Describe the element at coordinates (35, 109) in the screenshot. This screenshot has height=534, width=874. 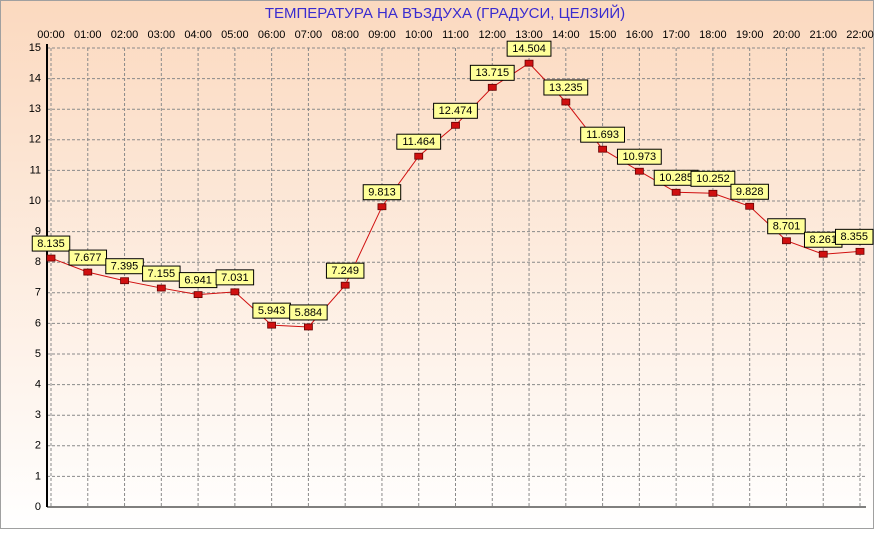
I see `y-tick-label: 13` at that location.